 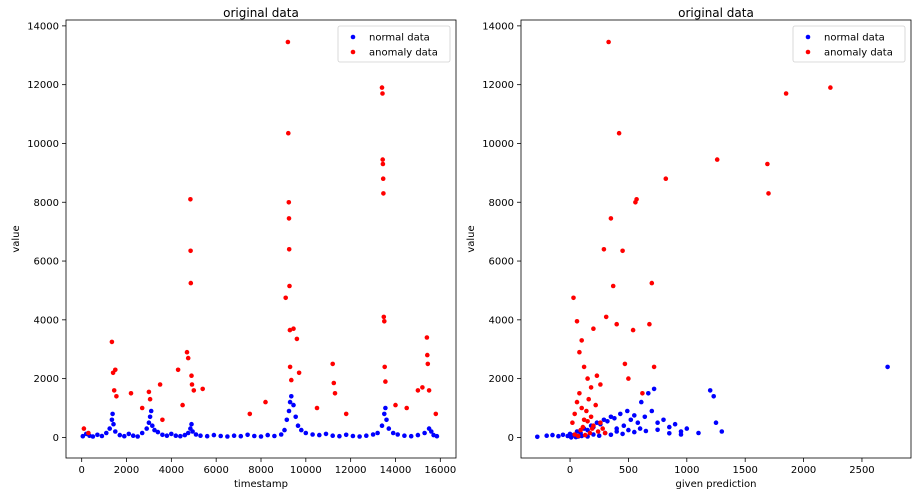 I want to click on x-axis-label: timestamp, so click(x=261, y=484).